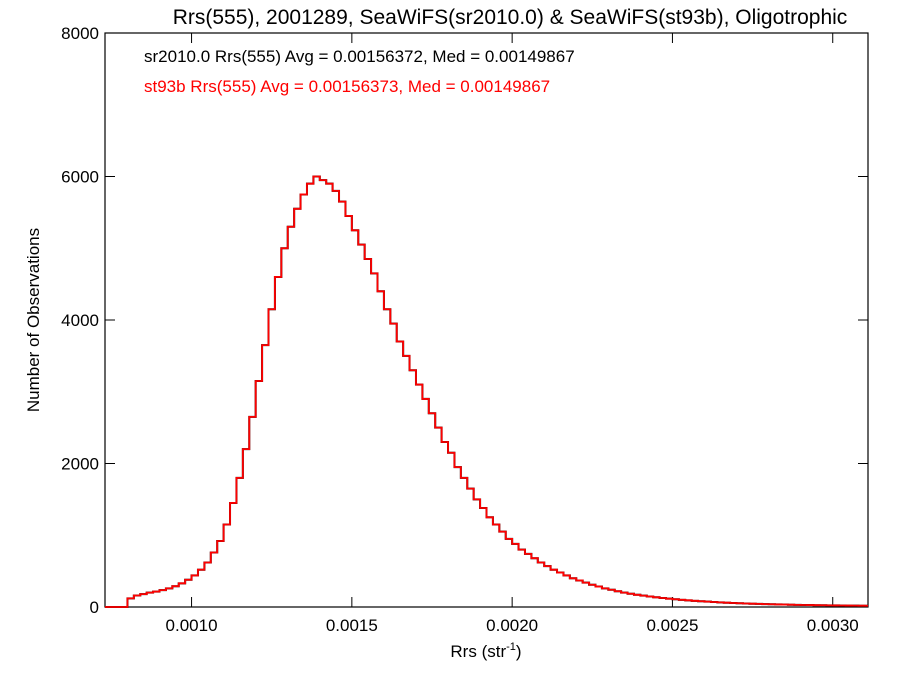 This screenshot has width=900, height=675. I want to click on y-tick-label: 2000, so click(80, 464).